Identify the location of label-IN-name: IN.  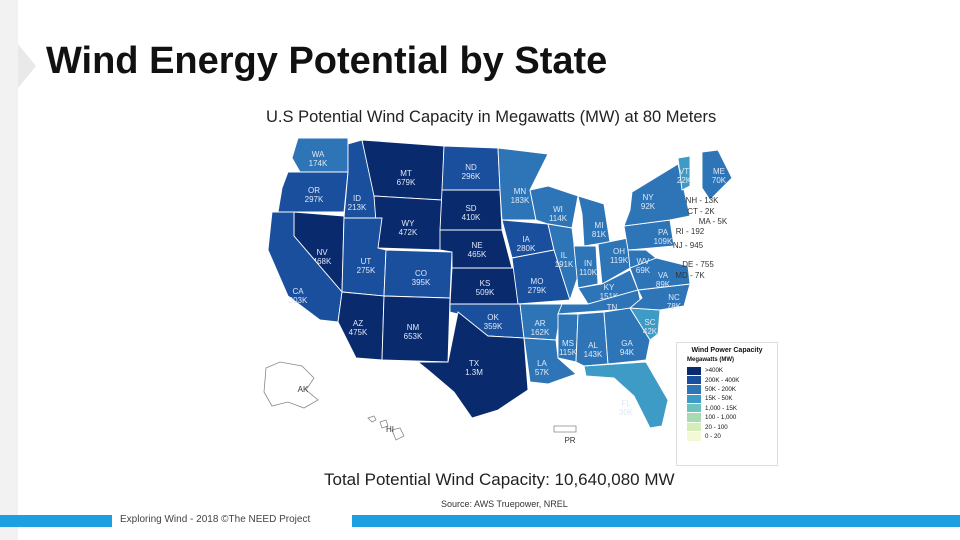
(588, 263).